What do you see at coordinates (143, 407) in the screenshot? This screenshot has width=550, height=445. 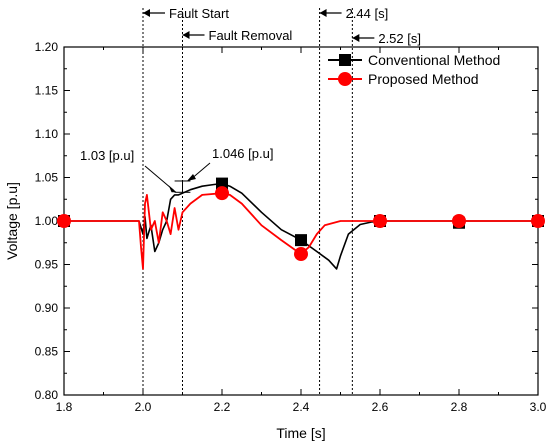 I see `x-tick-label: 2.0` at bounding box center [143, 407].